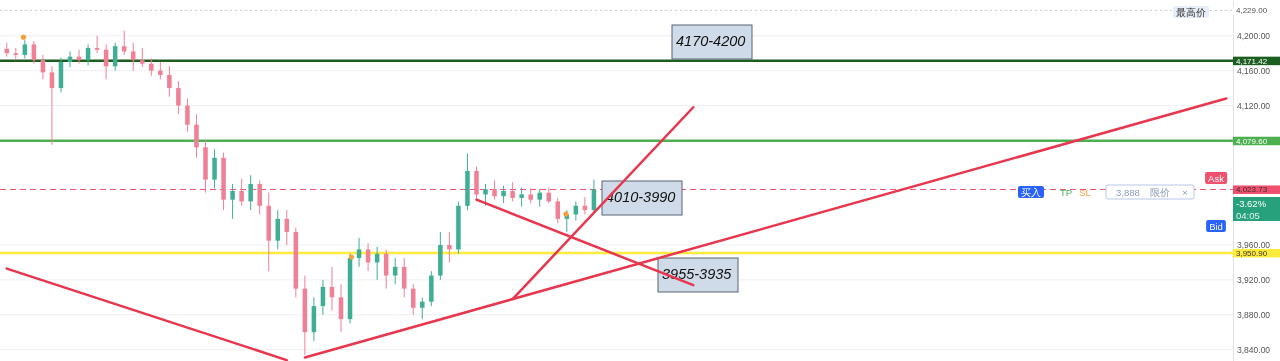 The image size is (1280, 361). I want to click on annotation: 买入, so click(1031, 192).